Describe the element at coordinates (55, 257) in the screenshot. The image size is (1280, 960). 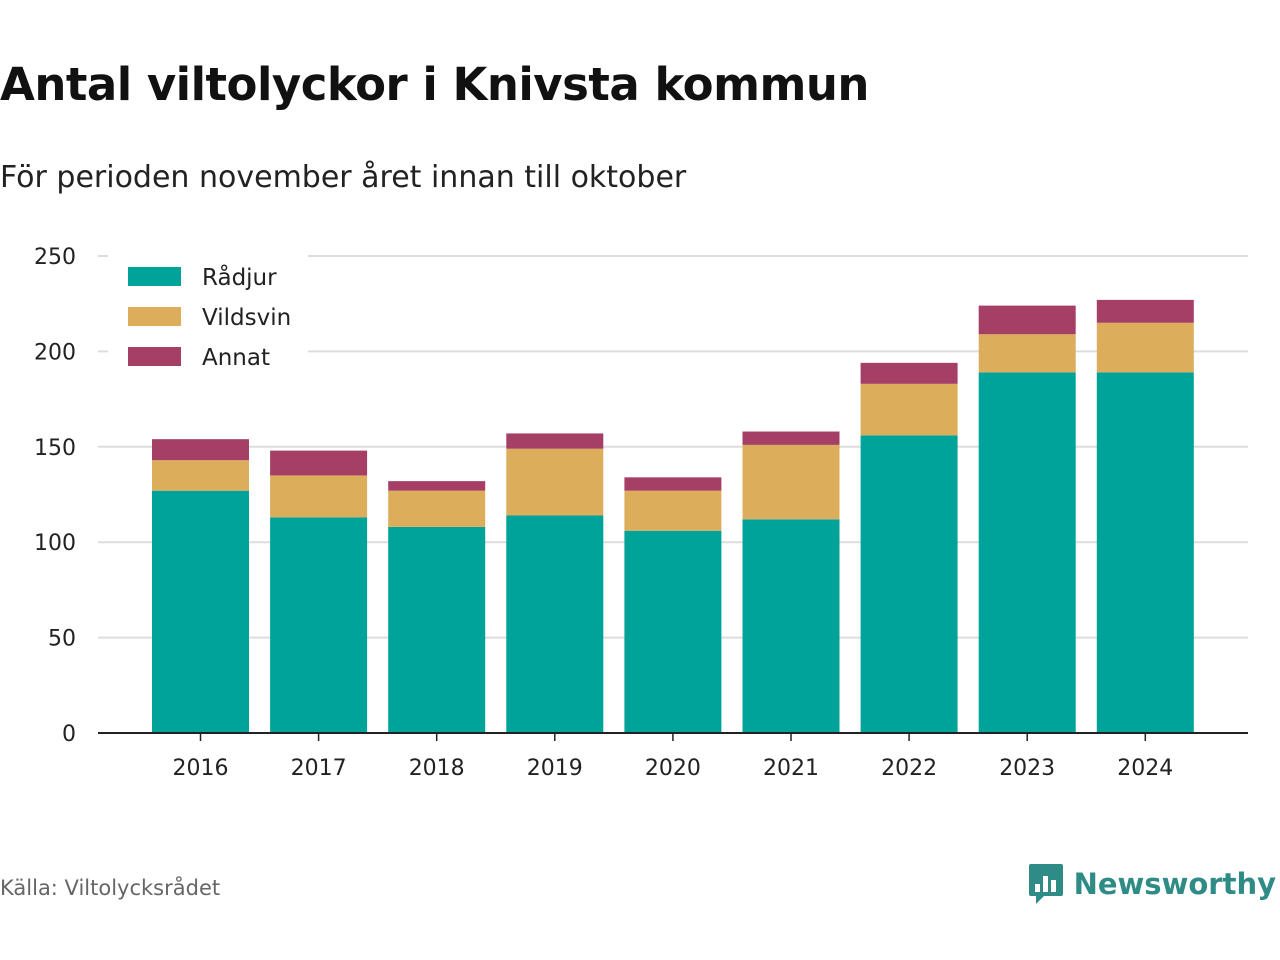
I see `y-tick-label: 250` at that location.